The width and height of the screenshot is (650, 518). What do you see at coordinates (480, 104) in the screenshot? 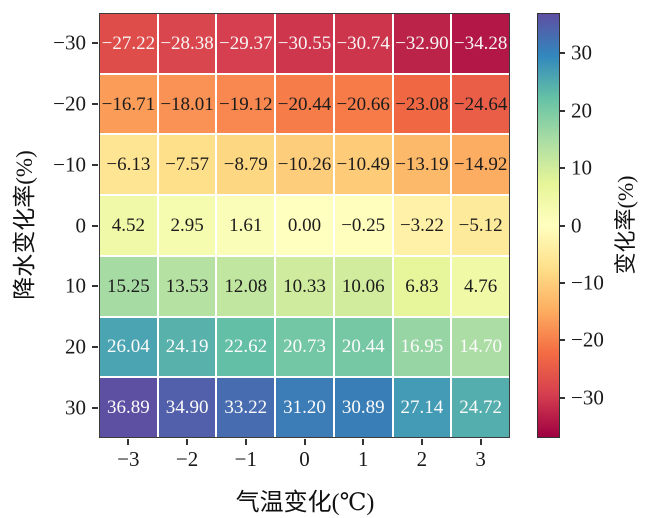
I see `heatmap-cell: −24.64` at bounding box center [480, 104].